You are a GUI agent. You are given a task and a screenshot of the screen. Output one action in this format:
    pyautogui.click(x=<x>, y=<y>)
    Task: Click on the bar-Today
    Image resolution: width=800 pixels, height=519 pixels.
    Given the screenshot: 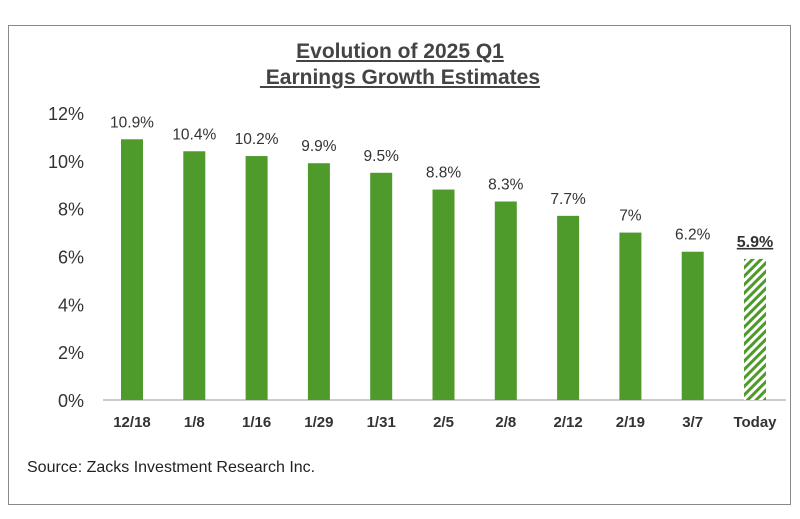 What is the action you would take?
    pyautogui.click(x=755, y=329)
    